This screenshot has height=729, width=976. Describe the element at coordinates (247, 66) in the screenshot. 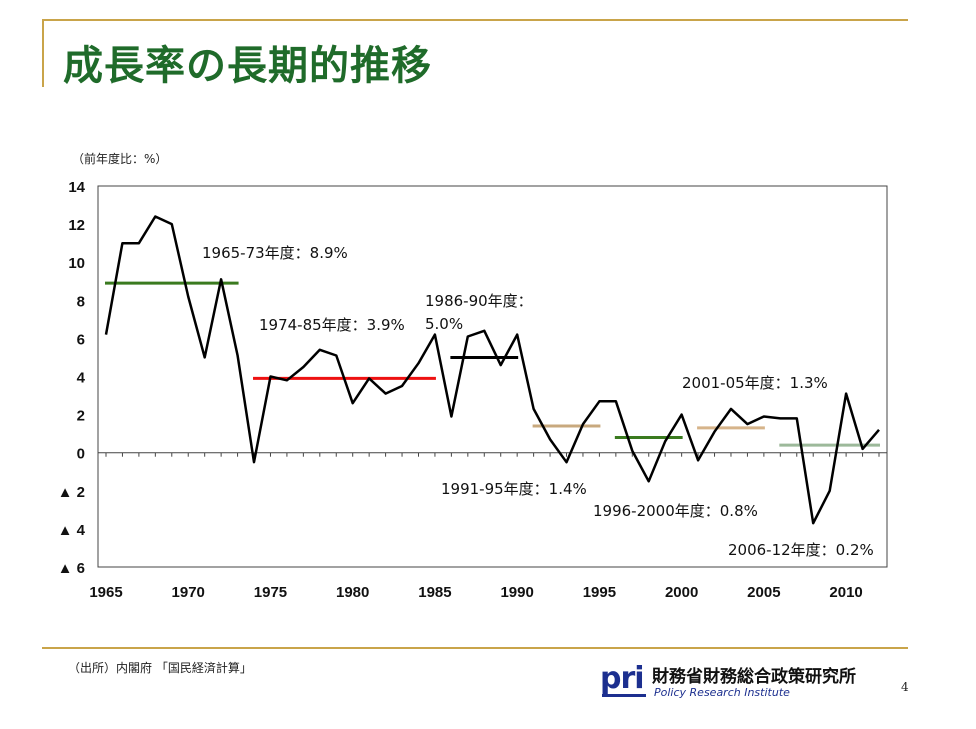

I see `page-title: 成長率の長期的推移` at that location.